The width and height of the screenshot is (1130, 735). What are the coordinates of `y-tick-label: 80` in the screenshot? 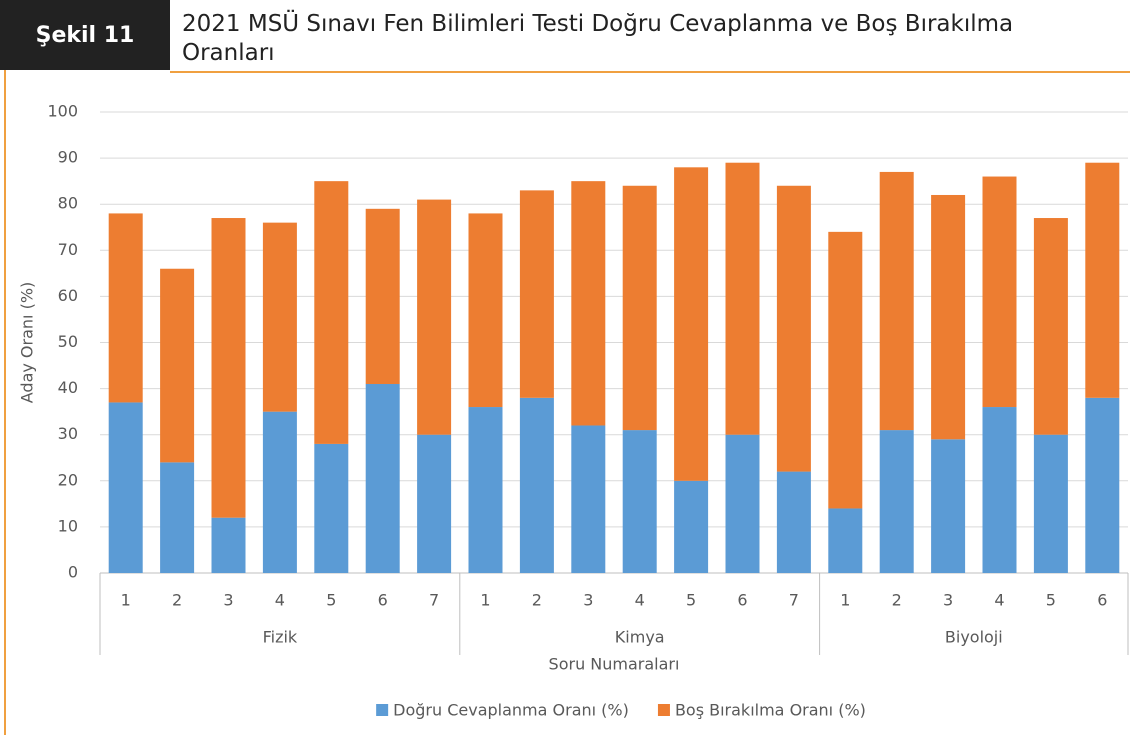 It's located at (68, 203).